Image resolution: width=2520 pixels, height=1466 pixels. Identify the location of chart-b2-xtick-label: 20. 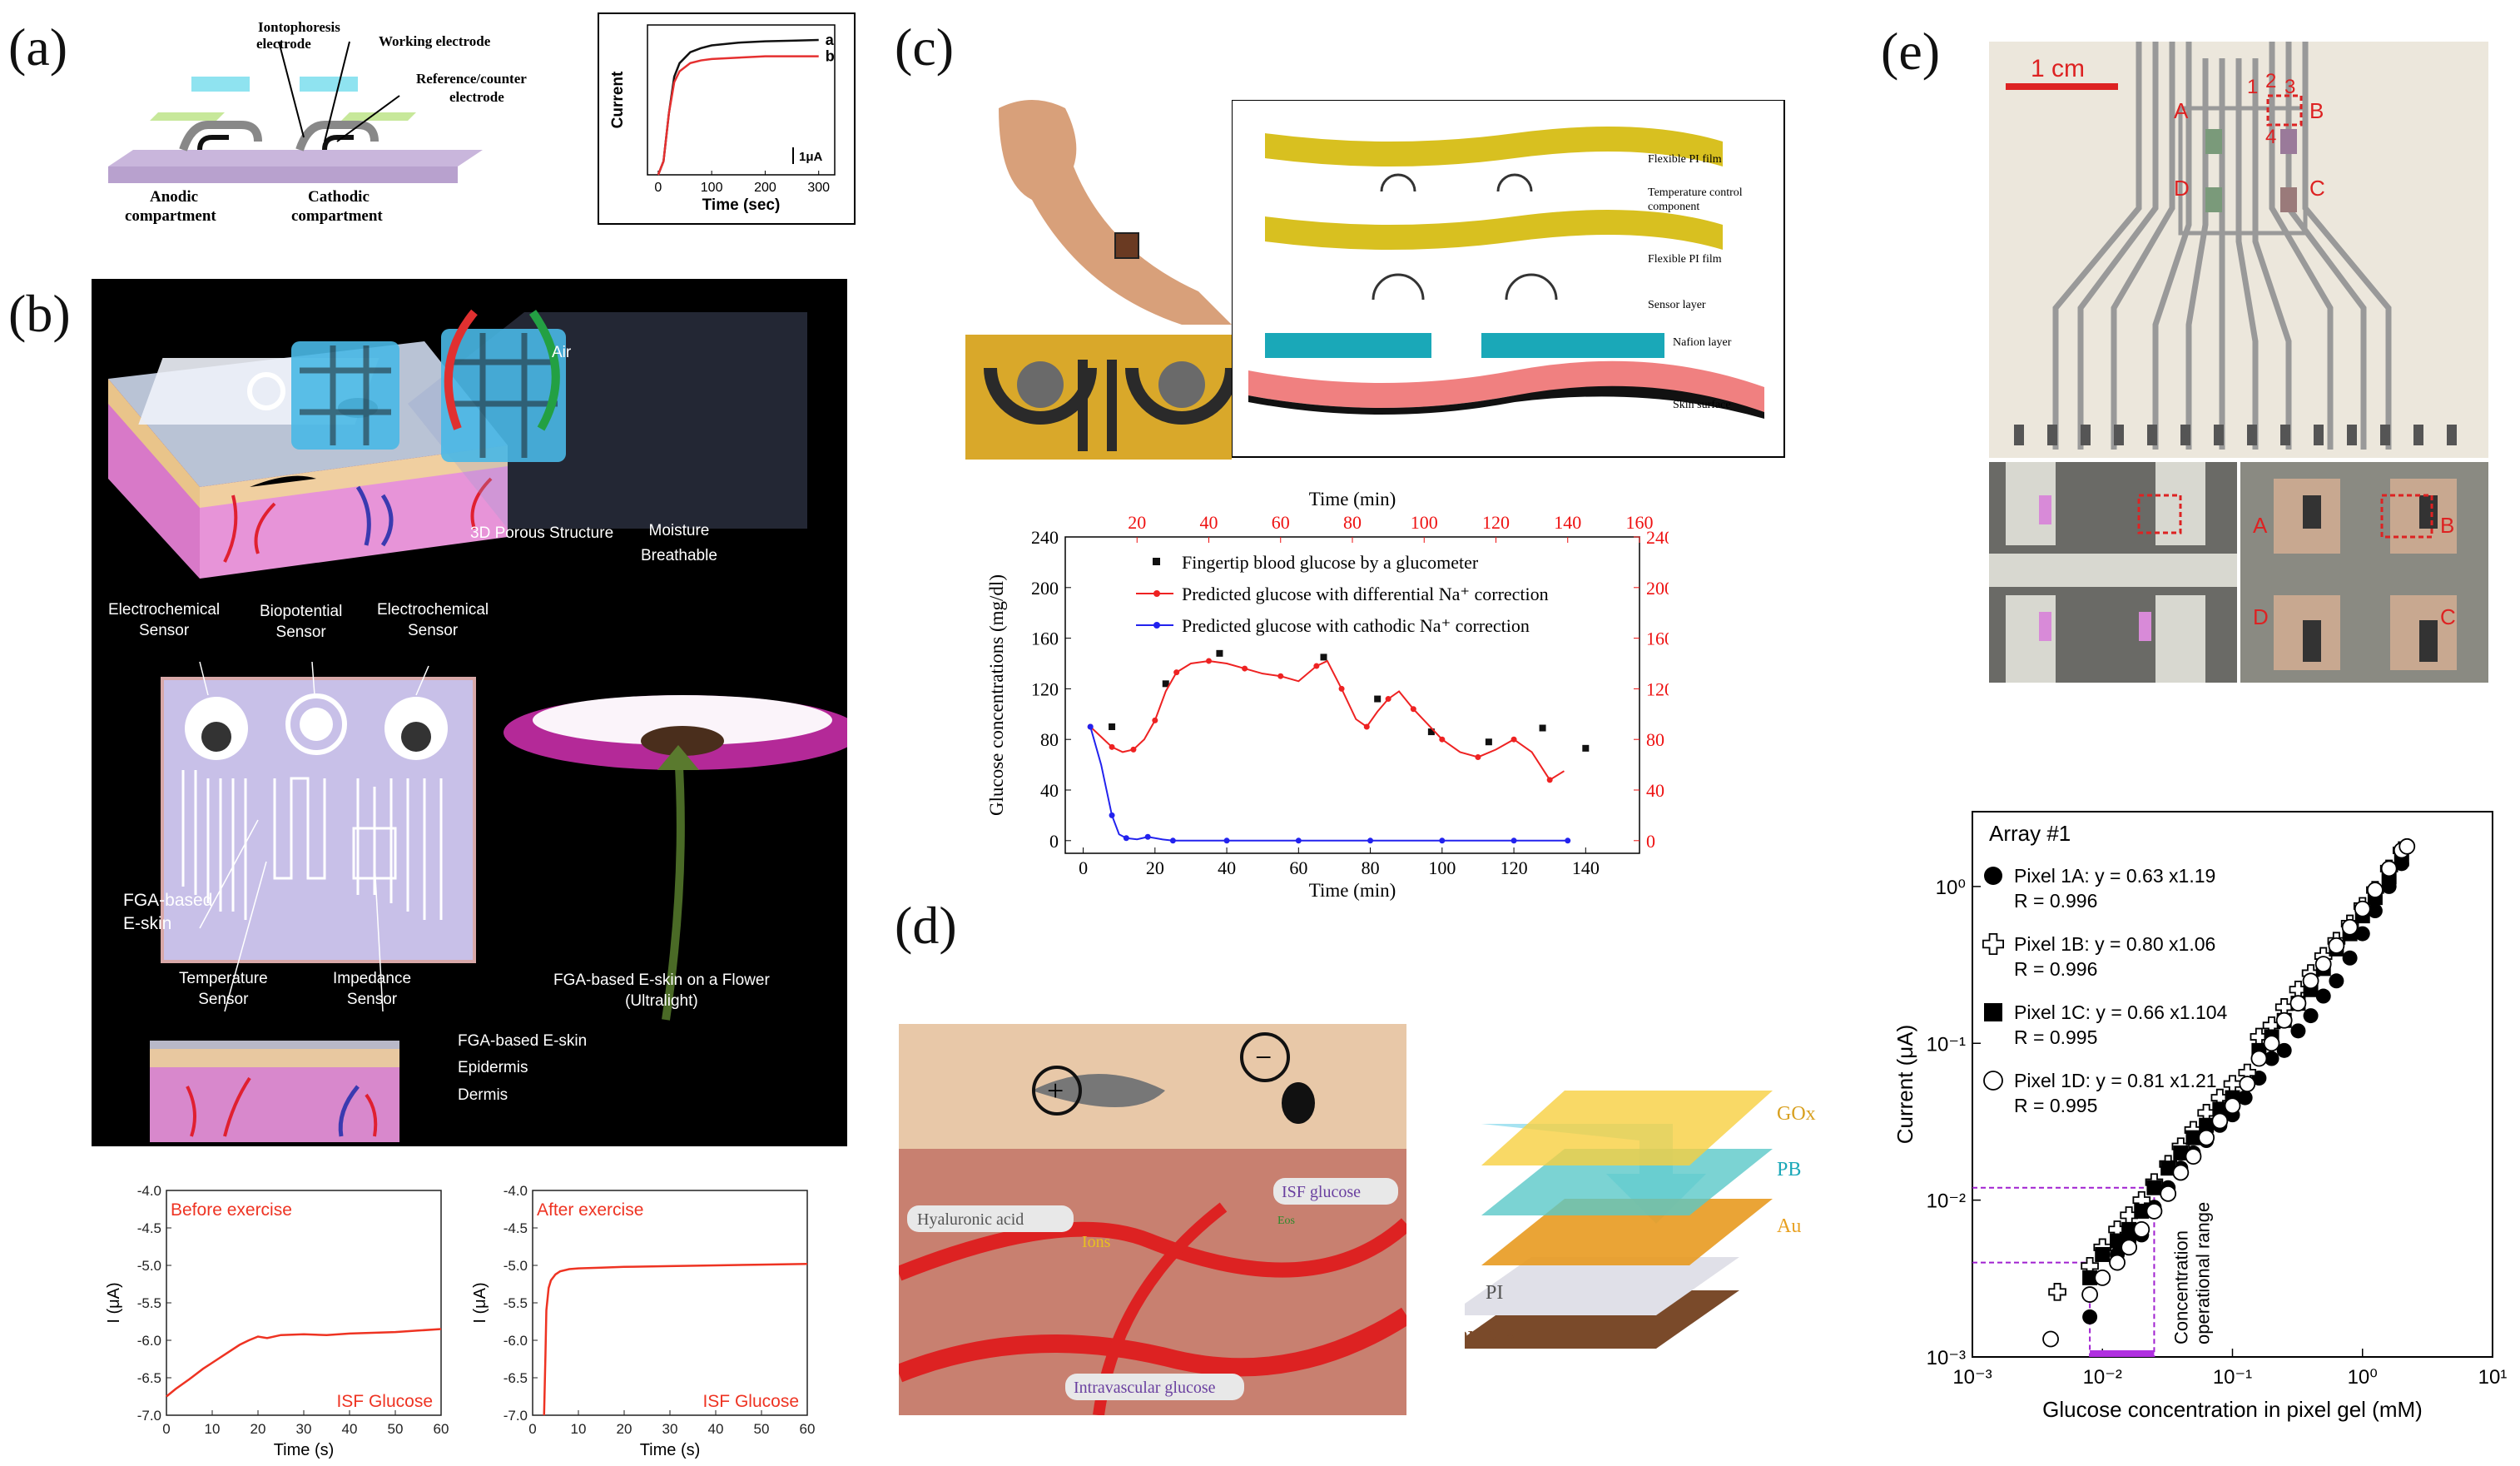
(624, 1429).